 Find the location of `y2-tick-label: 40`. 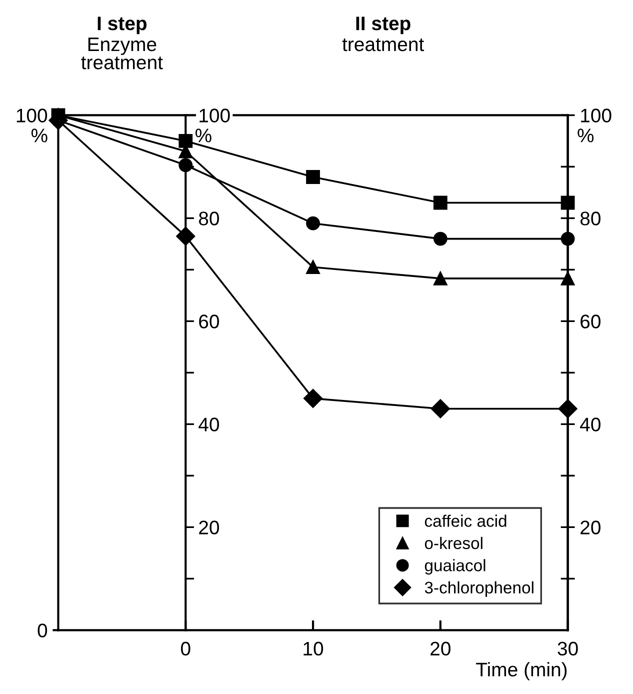

y2-tick-label: 40 is located at coordinates (590, 425).